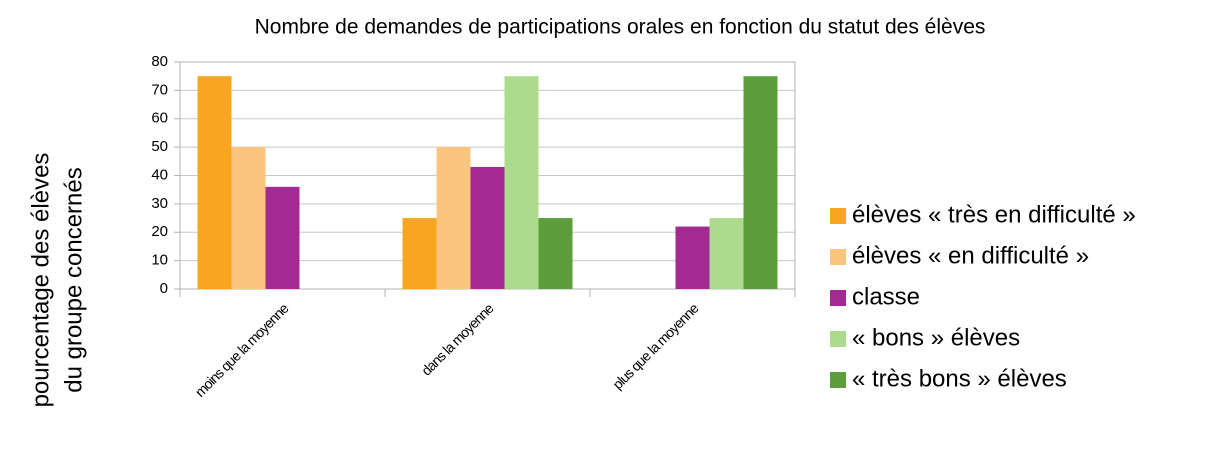  Describe the element at coordinates (159, 260) in the screenshot. I see `y-tick-label: 10` at that location.